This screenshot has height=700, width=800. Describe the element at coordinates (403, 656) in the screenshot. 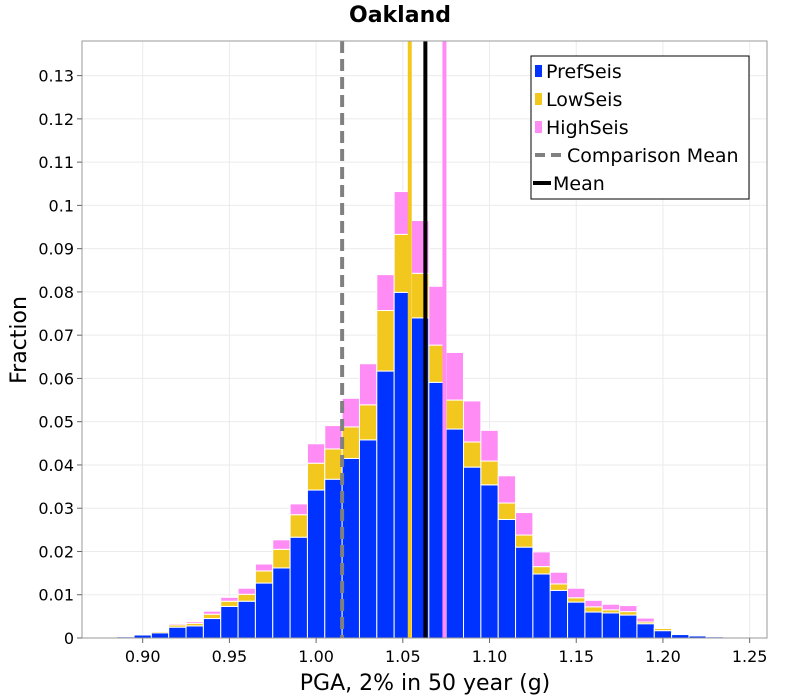

I see `x-tick-label: 1.05` at that location.